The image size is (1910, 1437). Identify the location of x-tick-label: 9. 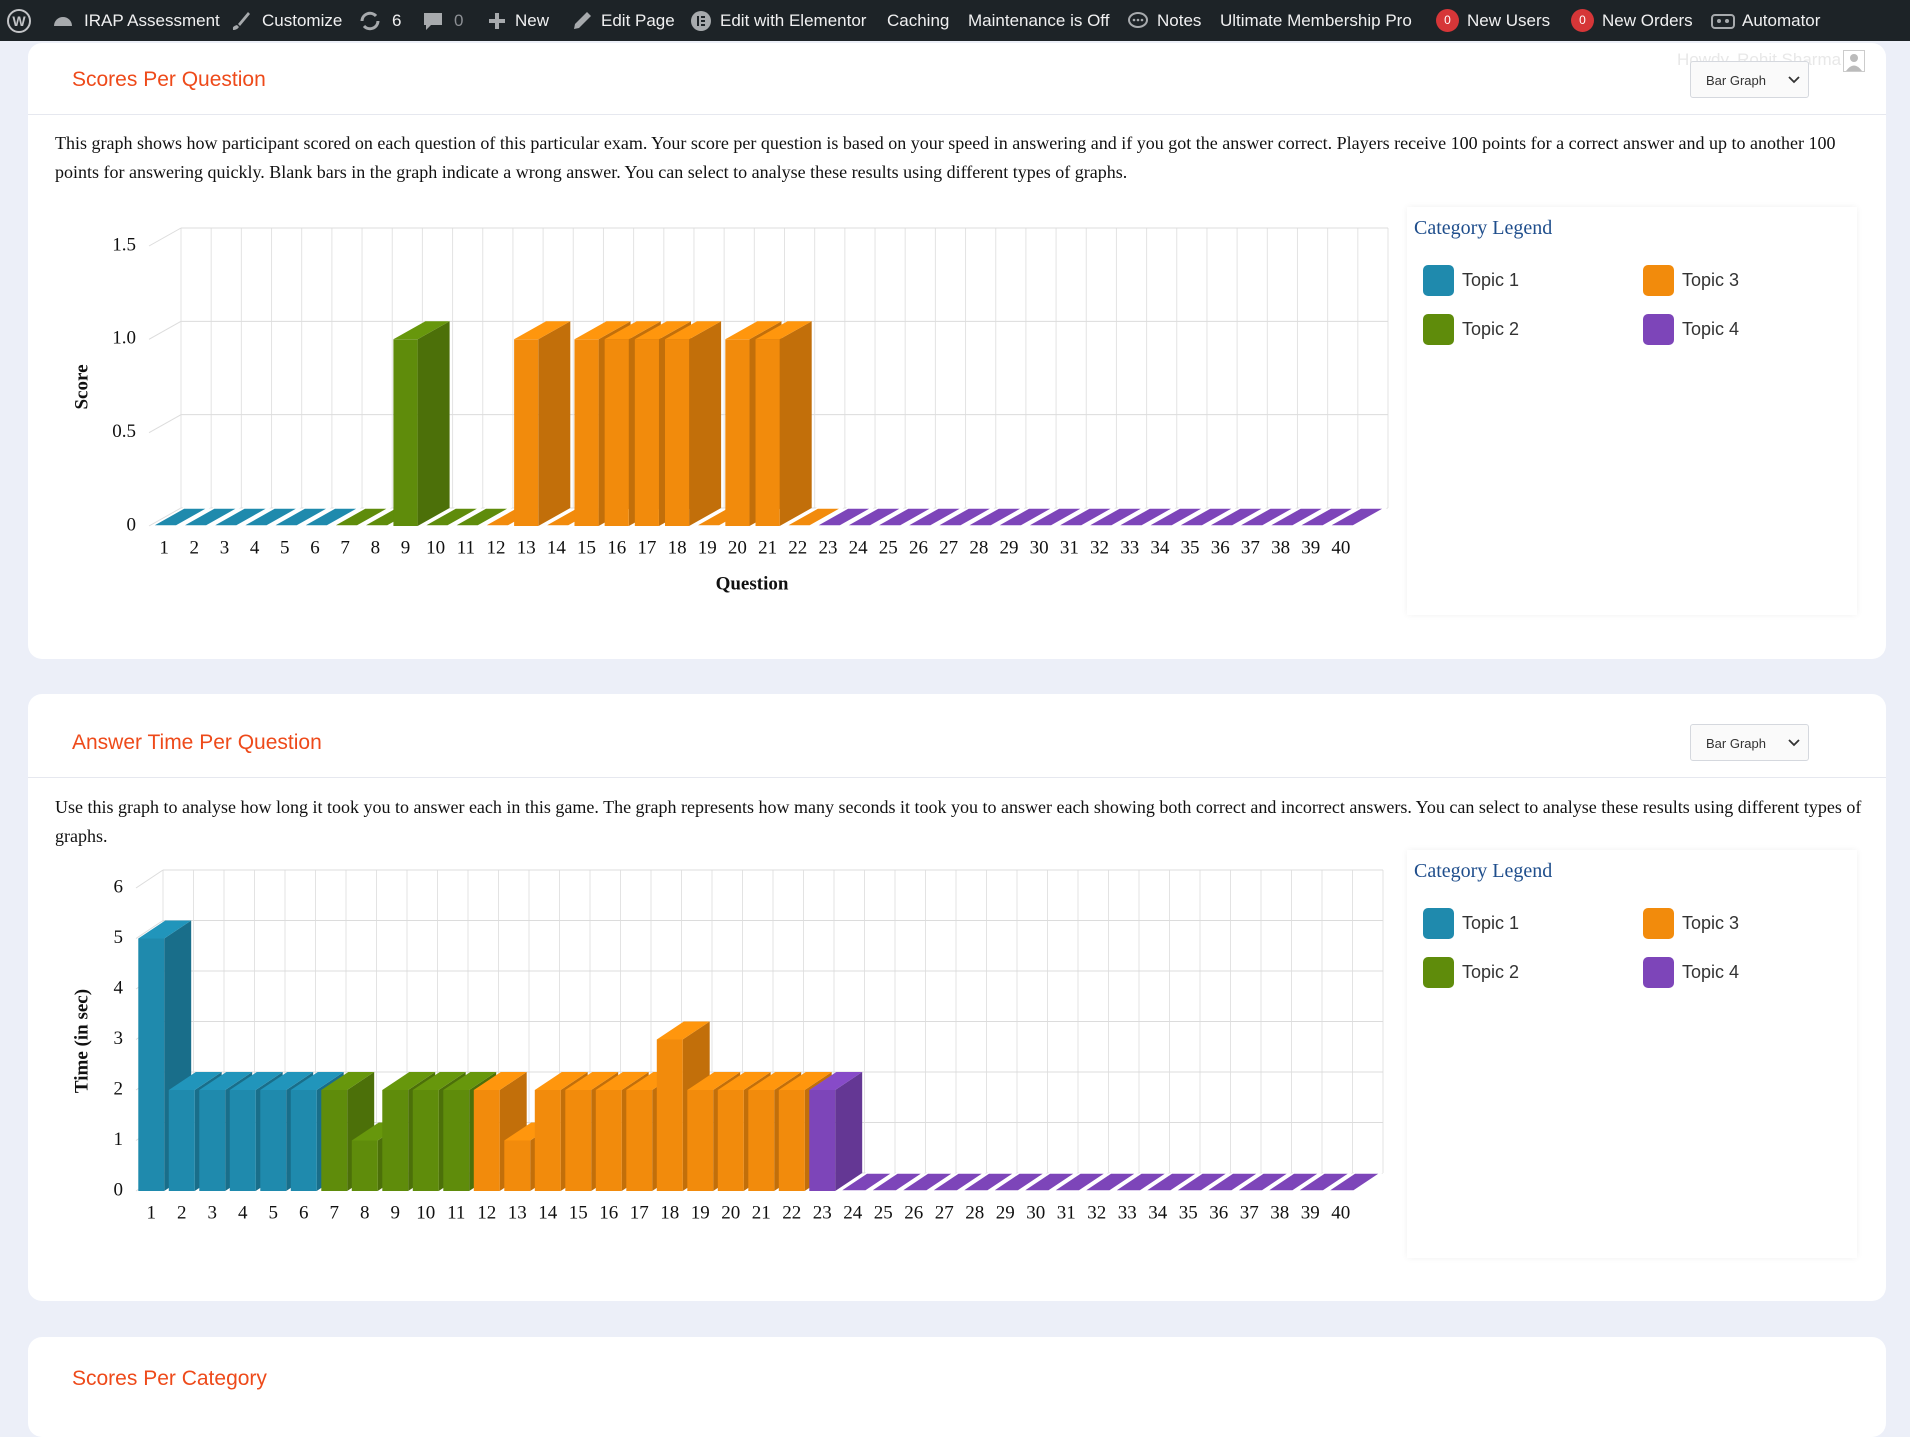
(396, 1212).